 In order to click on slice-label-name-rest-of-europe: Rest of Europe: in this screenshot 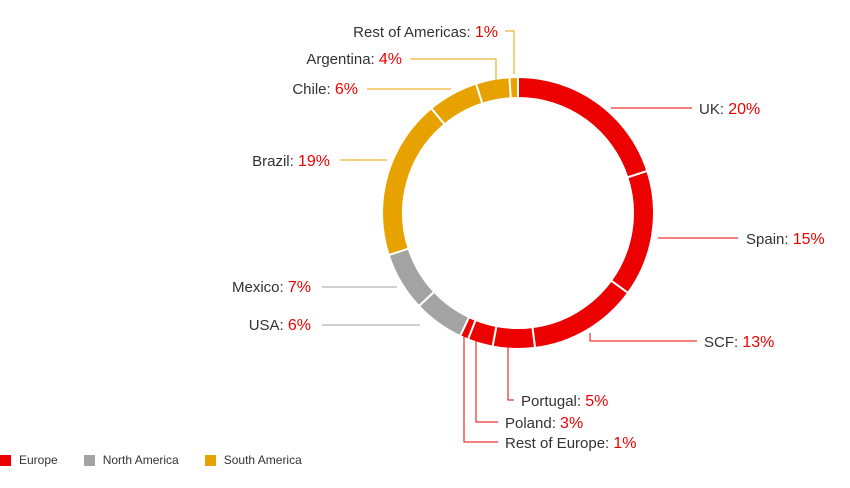, I will do `click(559, 443)`.